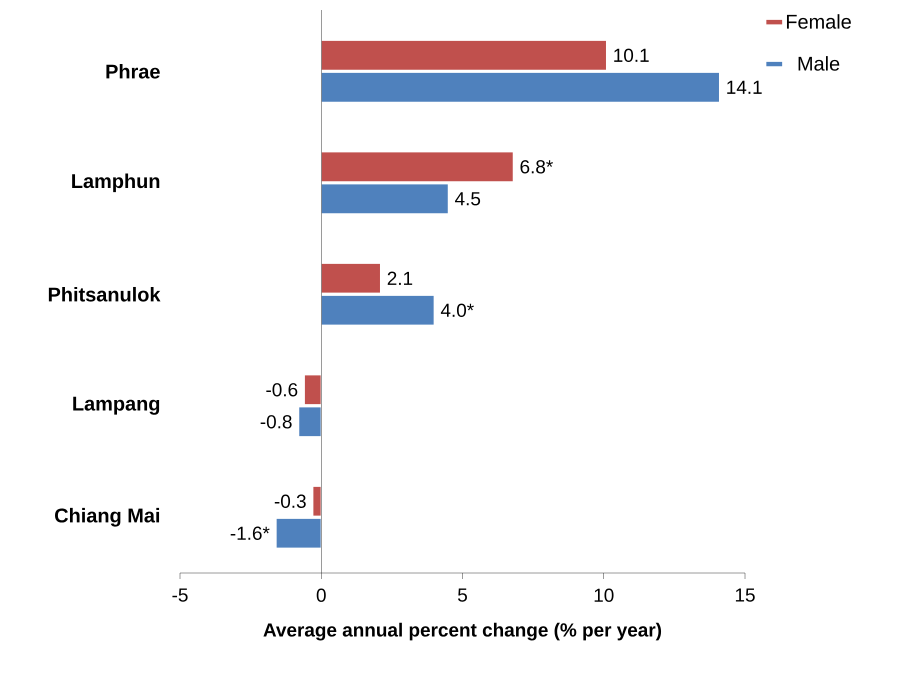  I want to click on data-label: 2.1, so click(400, 278).